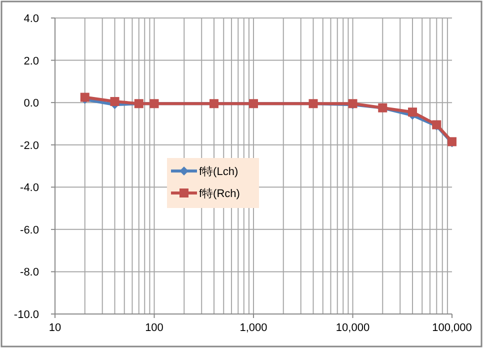  What do you see at coordinates (26, 315) in the screenshot?
I see `y-tick-label: -10.0` at bounding box center [26, 315].